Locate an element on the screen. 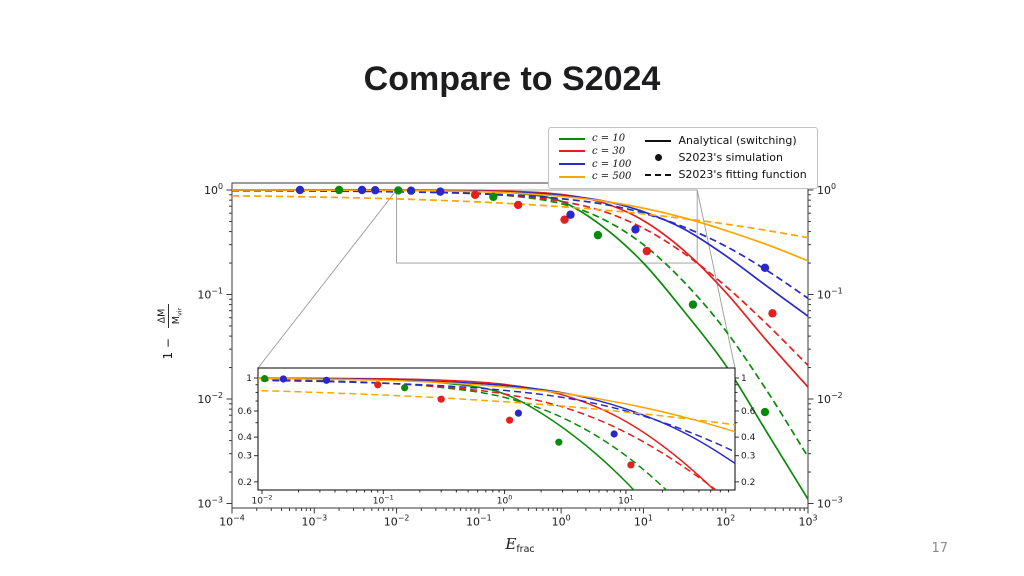 Image resolution: width=1024 pixels, height=576 pixels. series-2-fitting-line is located at coordinates (520, 244).